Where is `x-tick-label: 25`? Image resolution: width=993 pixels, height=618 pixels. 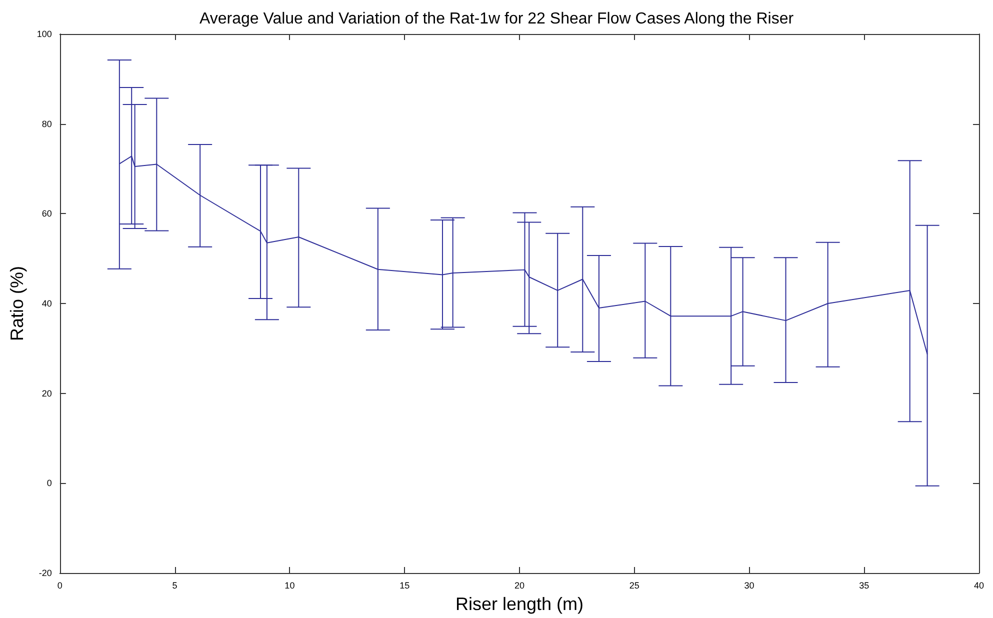
x-tick-label: 25 is located at coordinates (634, 585).